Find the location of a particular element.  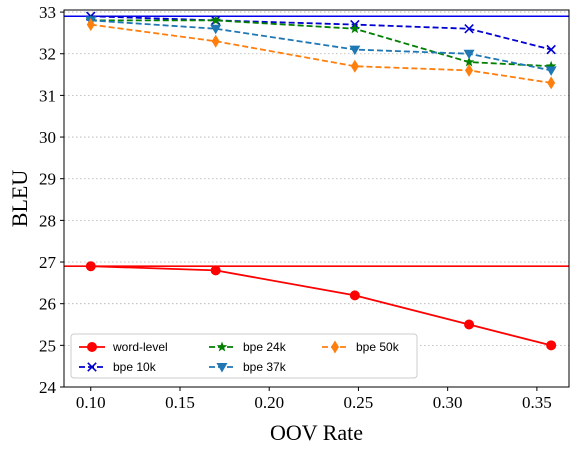

x-tick-label: 0.10 is located at coordinates (91, 402).